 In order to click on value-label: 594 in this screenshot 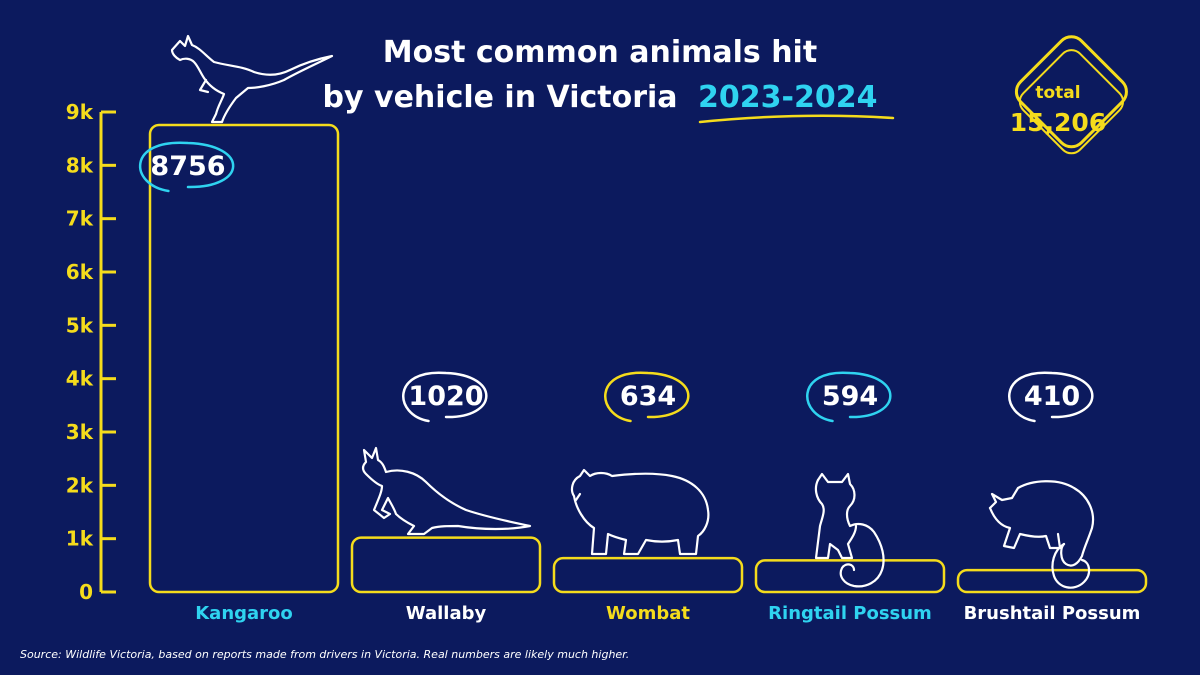, I will do `click(850, 396)`.